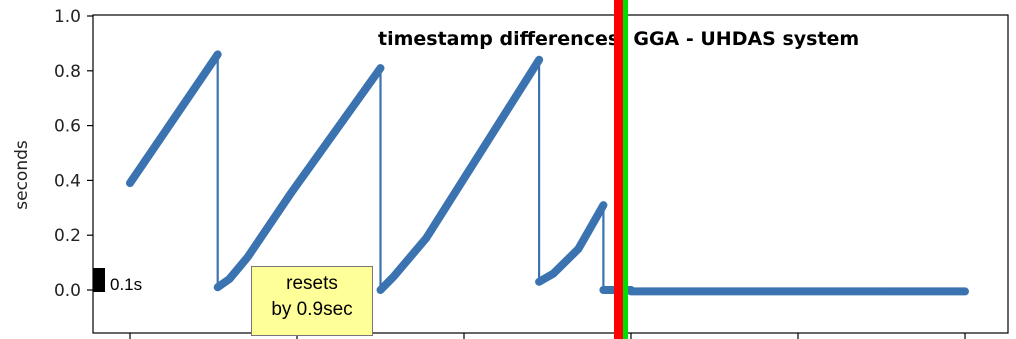 This screenshot has height=339, width=1016. What do you see at coordinates (67, 181) in the screenshot?
I see `y-tick-label: 0.4` at bounding box center [67, 181].